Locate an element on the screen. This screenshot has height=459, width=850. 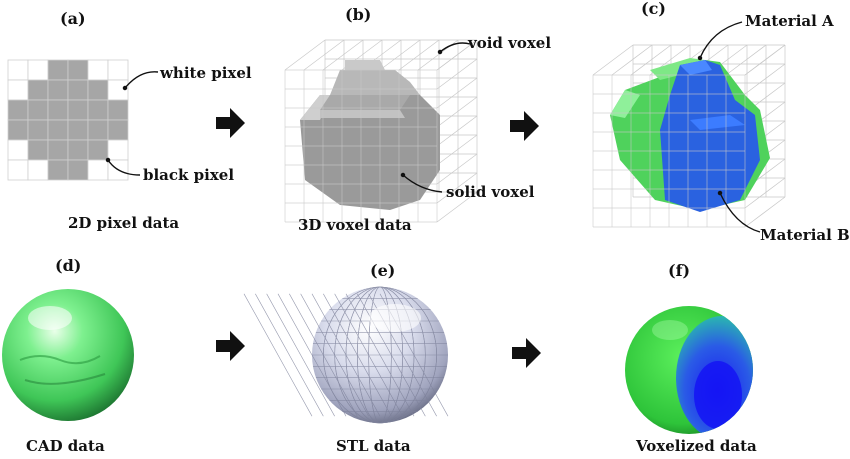
white-pixel-label: white pixel is located at coordinates (205, 73).